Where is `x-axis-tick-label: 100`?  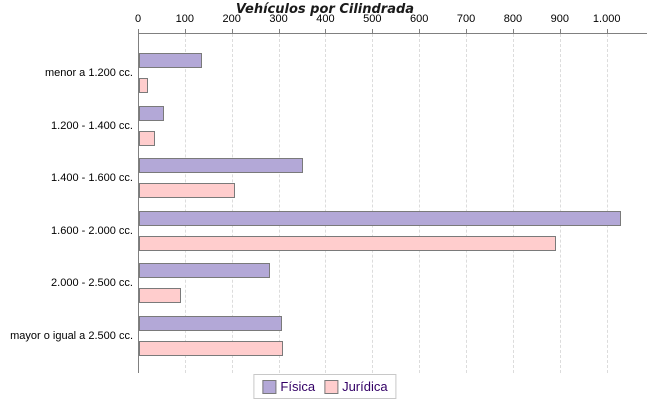
x-axis-tick-label: 100 is located at coordinates (185, 19).